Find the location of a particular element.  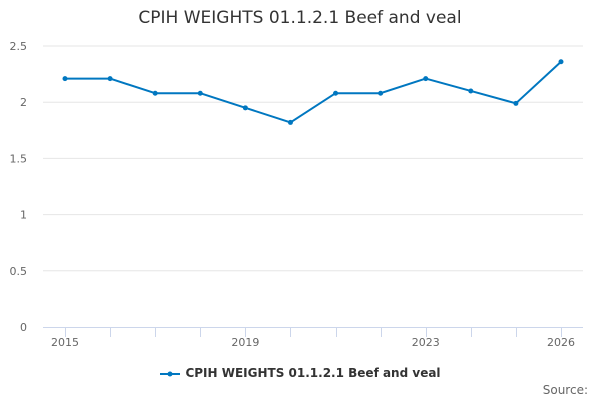

y-tick-label: 0 is located at coordinates (23, 327).